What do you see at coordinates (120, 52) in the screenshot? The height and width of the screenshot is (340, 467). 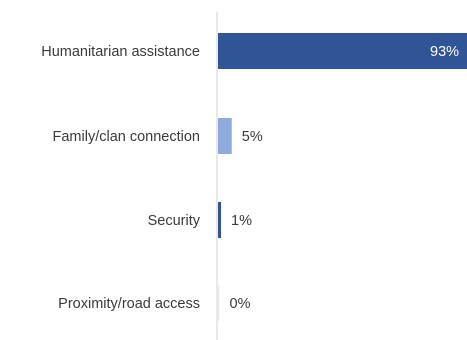 I see `category-label: Humanitarian assistance` at bounding box center [120, 52].